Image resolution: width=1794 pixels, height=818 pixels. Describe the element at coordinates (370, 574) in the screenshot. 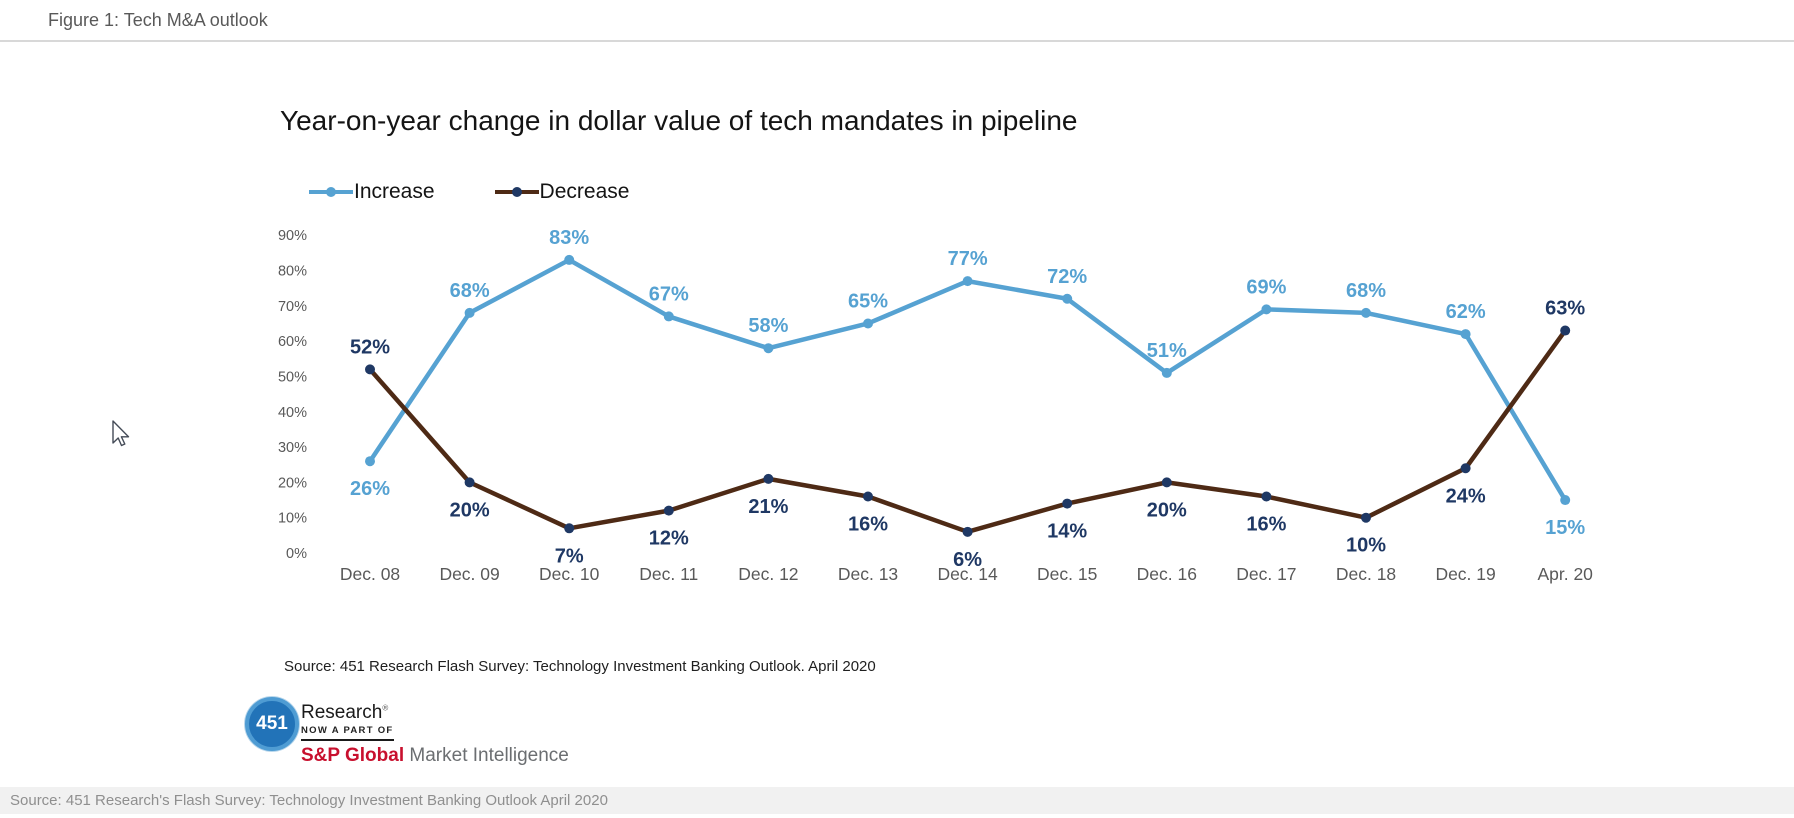

I see `x-axis-tick-label: Dec. 08` at that location.